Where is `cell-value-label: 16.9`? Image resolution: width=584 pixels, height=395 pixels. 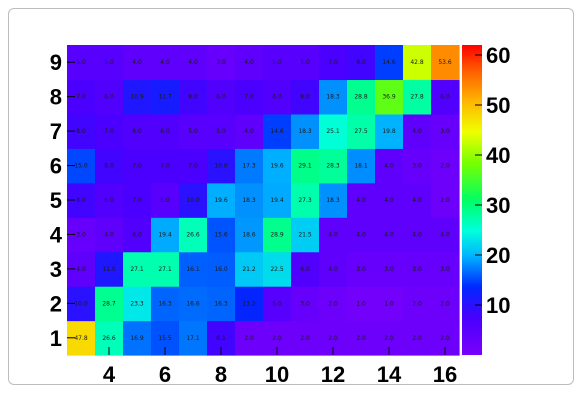 cell-value-label: 16.9 is located at coordinates (137, 338).